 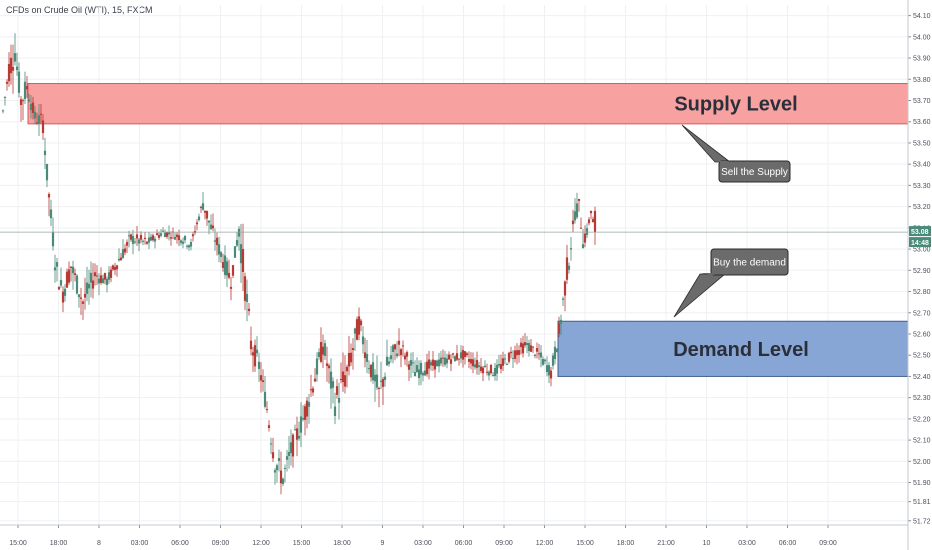 What do you see at coordinates (922, 462) in the screenshot?
I see `y-tick-label: 52.00` at bounding box center [922, 462].